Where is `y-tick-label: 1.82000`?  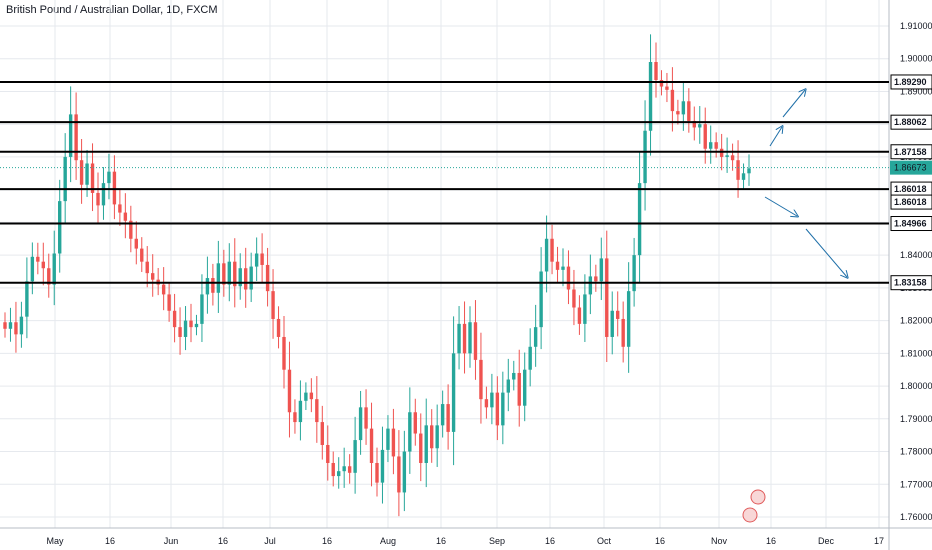
y-tick-label: 1.82000 is located at coordinates (916, 321).